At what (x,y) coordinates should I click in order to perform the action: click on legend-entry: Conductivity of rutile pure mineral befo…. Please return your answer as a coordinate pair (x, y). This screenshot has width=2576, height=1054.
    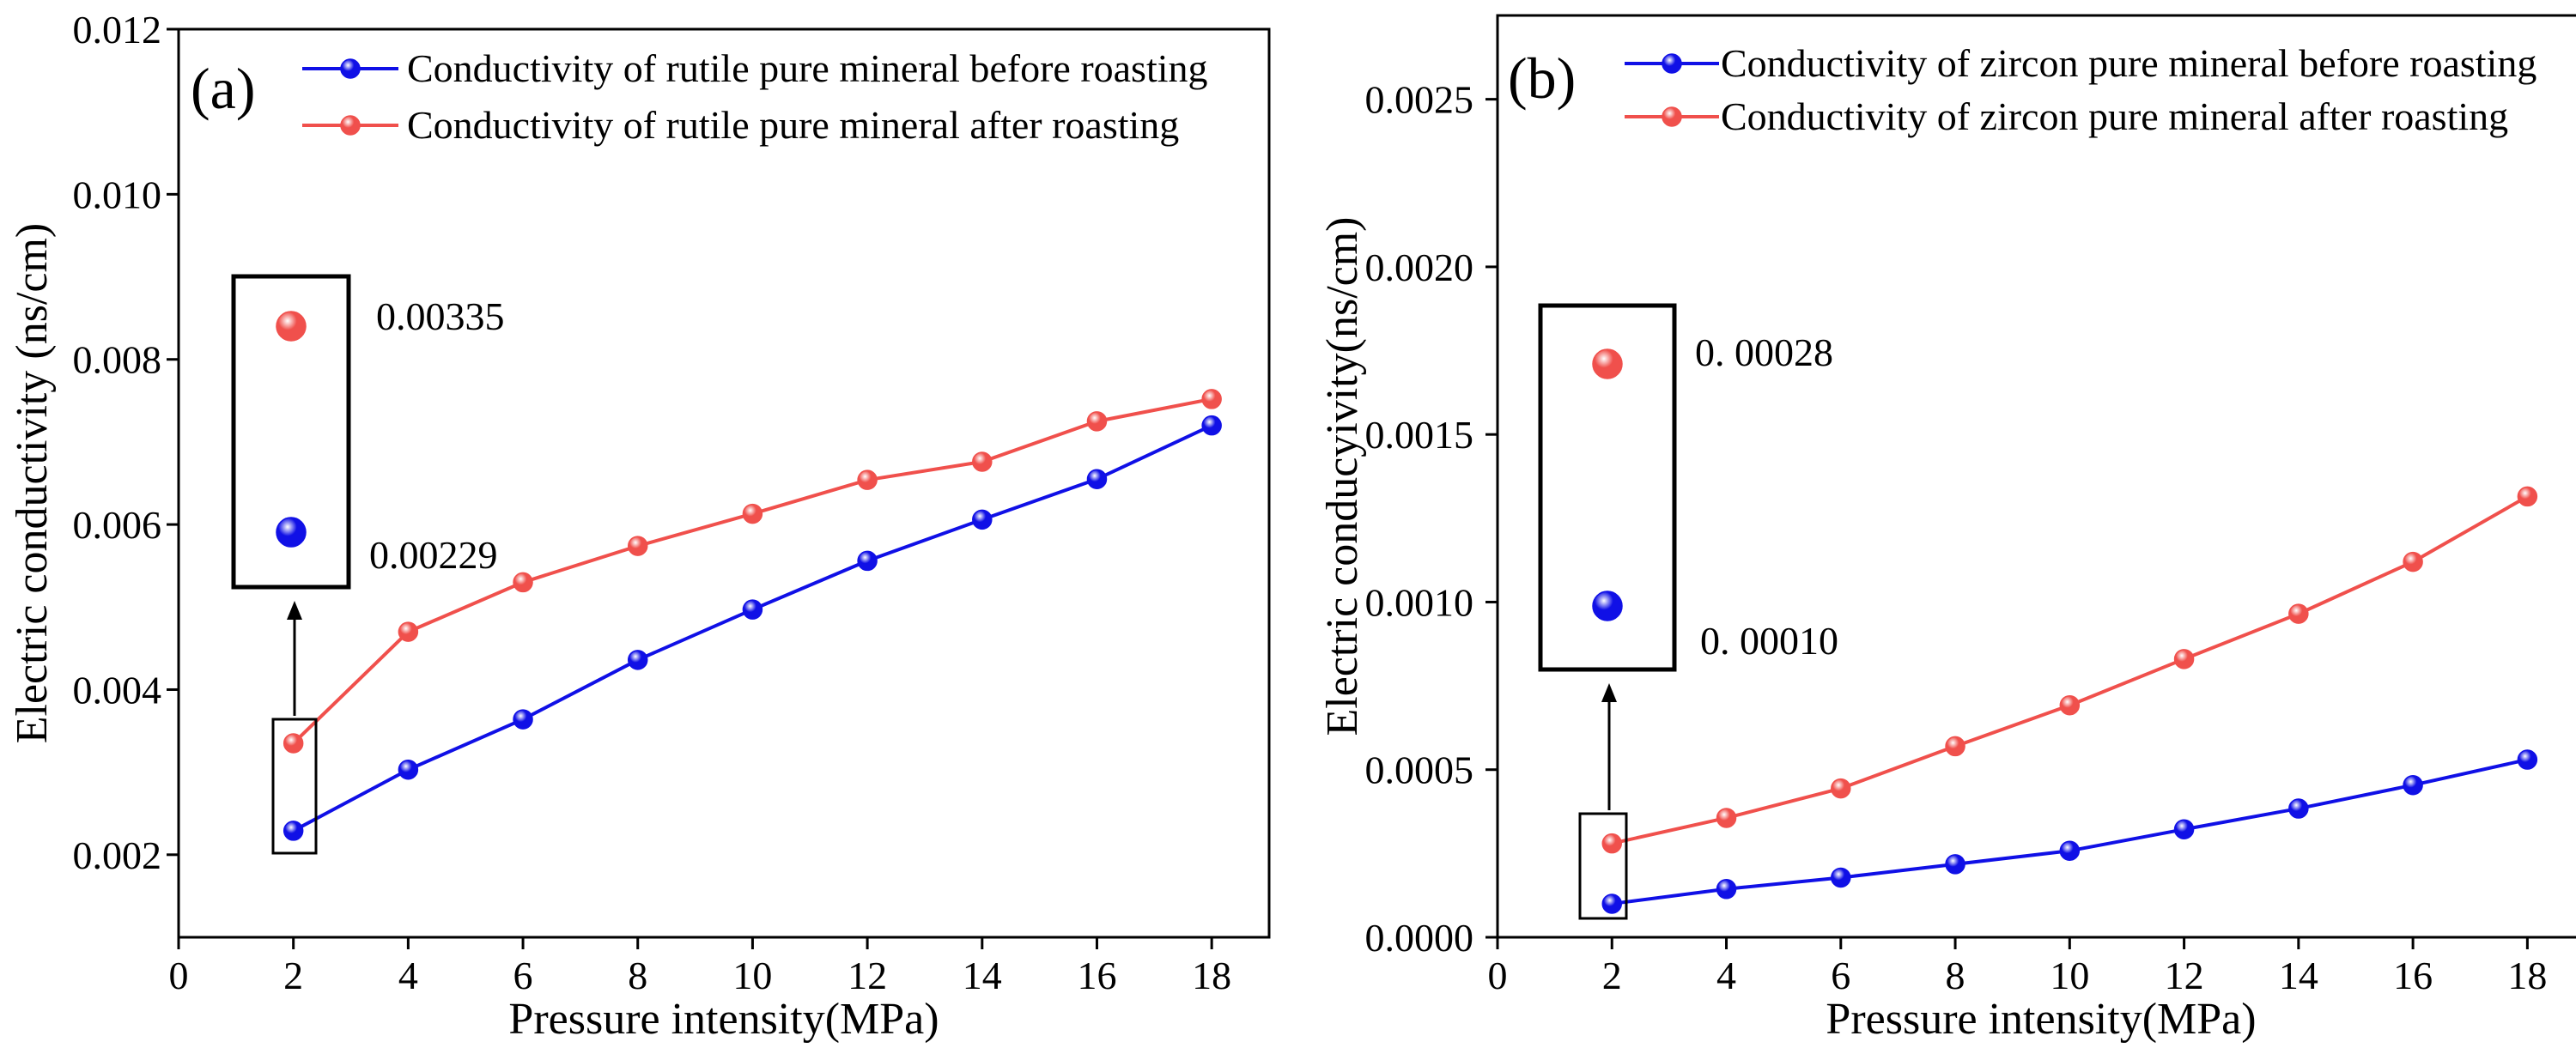
    Looking at the image, I should click on (808, 68).